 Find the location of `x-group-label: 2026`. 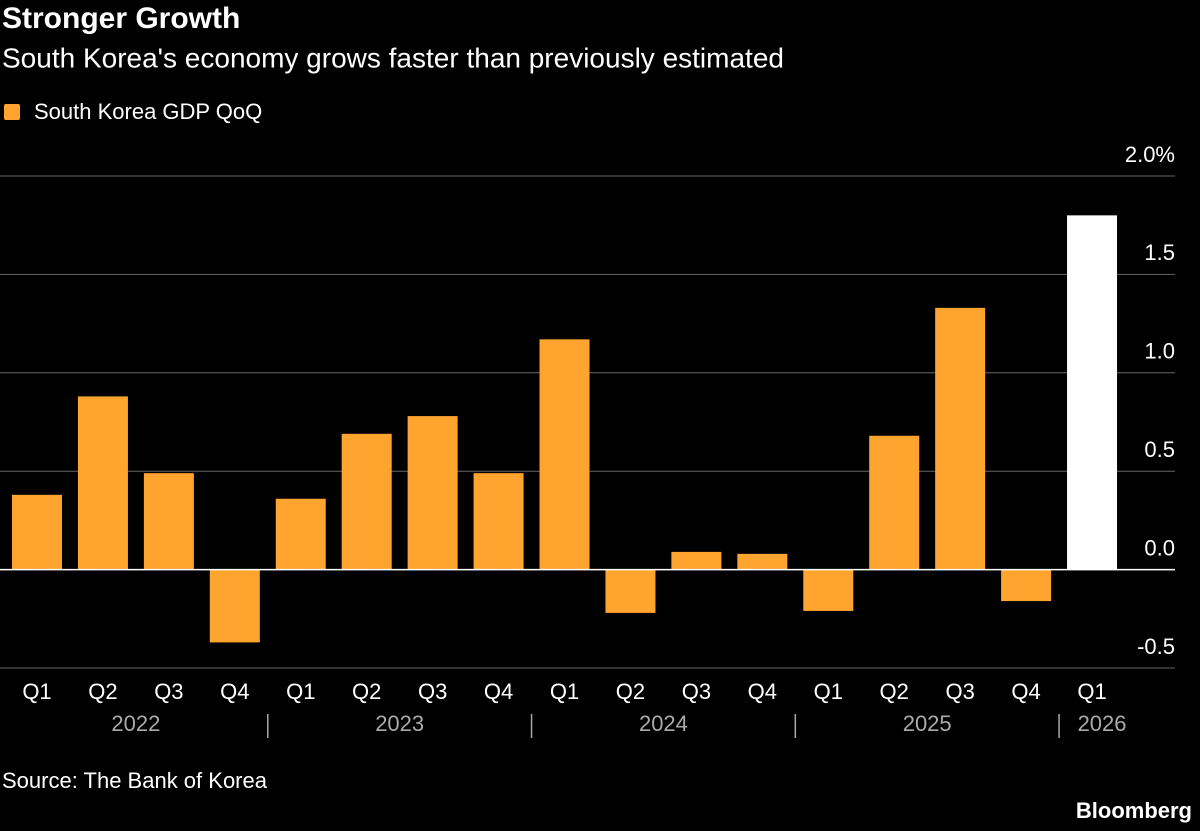

x-group-label: 2026 is located at coordinates (1102, 723).